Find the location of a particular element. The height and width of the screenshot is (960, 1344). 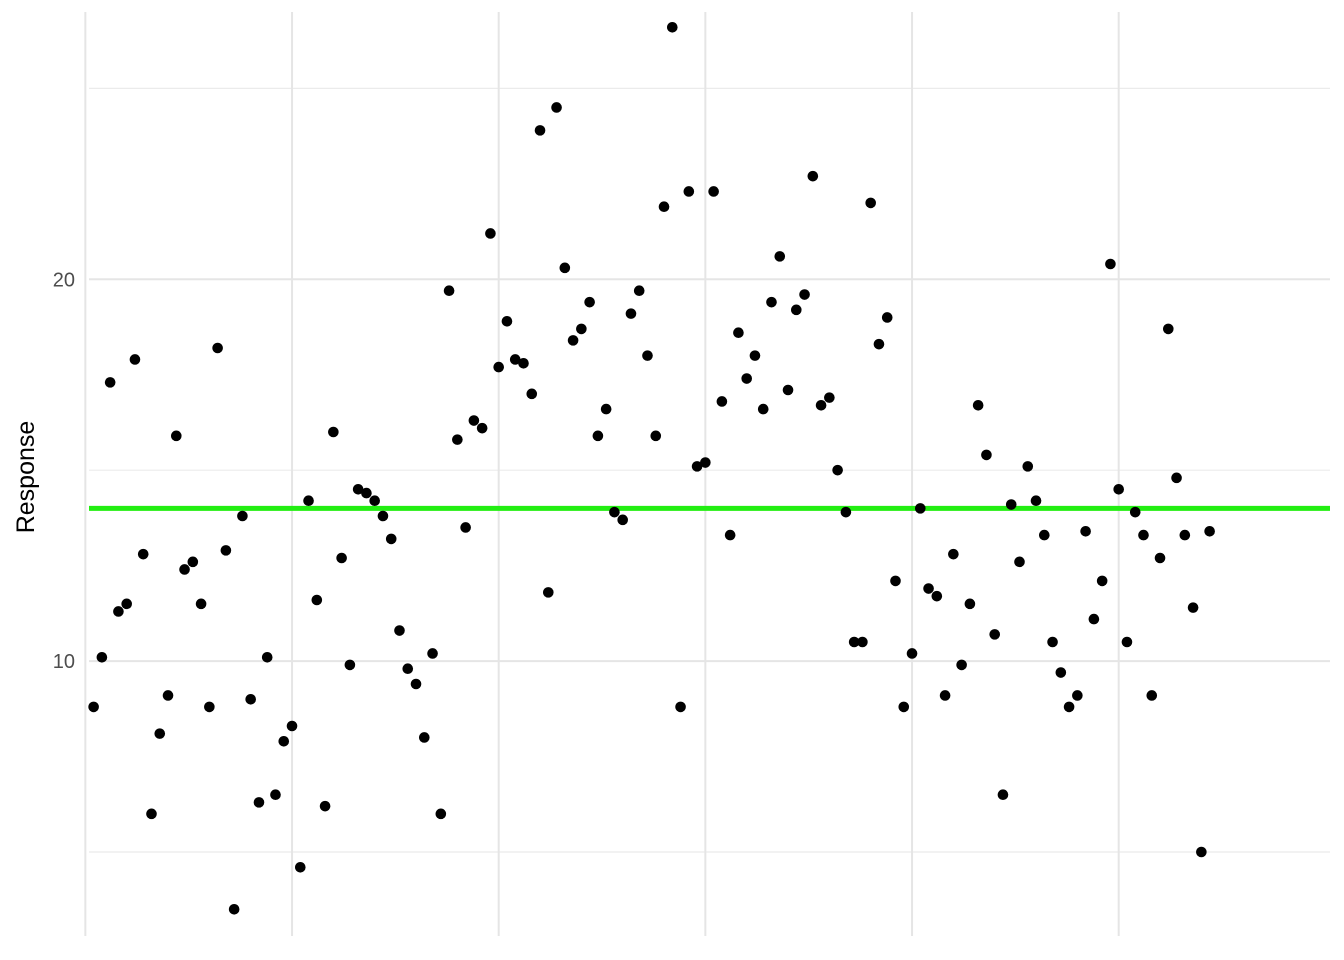

y-tick-label-0: 10 is located at coordinates (64, 662).